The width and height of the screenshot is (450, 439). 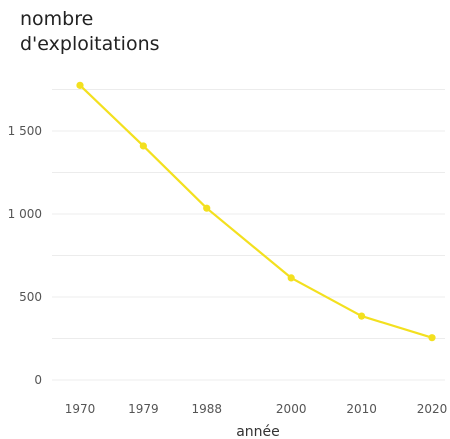 What do you see at coordinates (30, 297) in the screenshot?
I see `y-tick-label: 500` at bounding box center [30, 297].